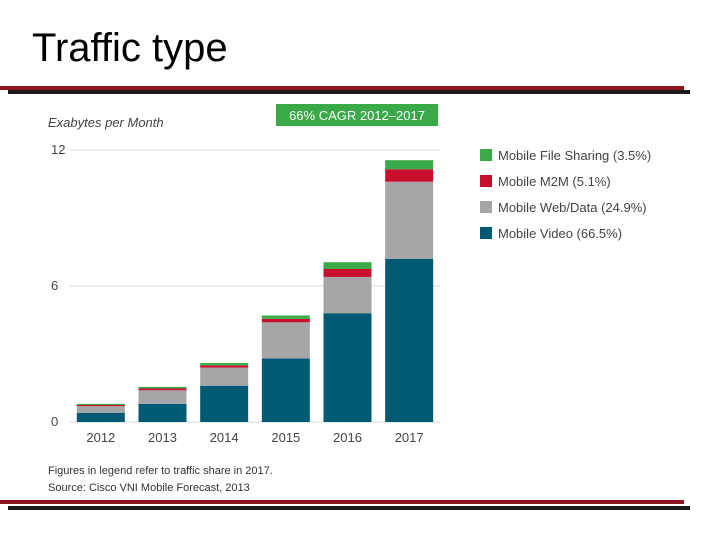 This screenshot has width=720, height=540. Describe the element at coordinates (100, 437) in the screenshot. I see `x-tick-label: 2012` at that location.